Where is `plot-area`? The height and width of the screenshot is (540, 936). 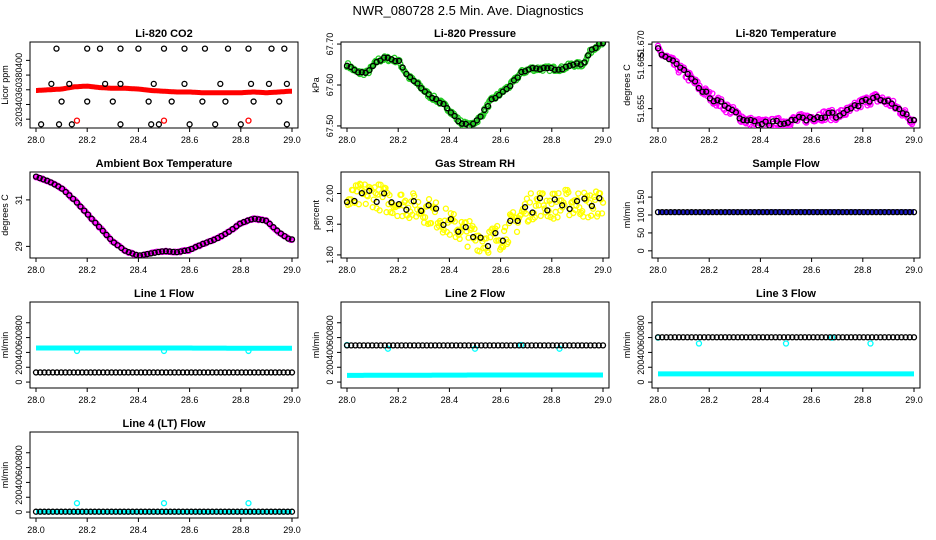 plot-area is located at coordinates (164, 507).